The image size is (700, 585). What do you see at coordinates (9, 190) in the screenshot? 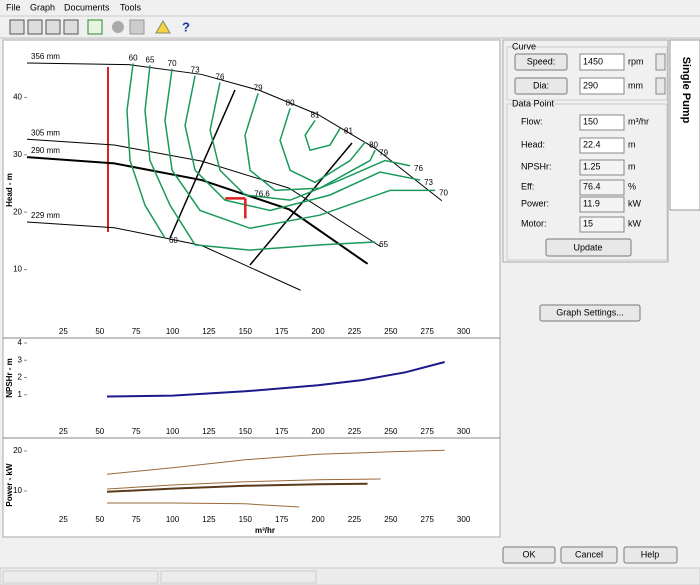
I see `y-axis-label: Head - m` at bounding box center [9, 190].